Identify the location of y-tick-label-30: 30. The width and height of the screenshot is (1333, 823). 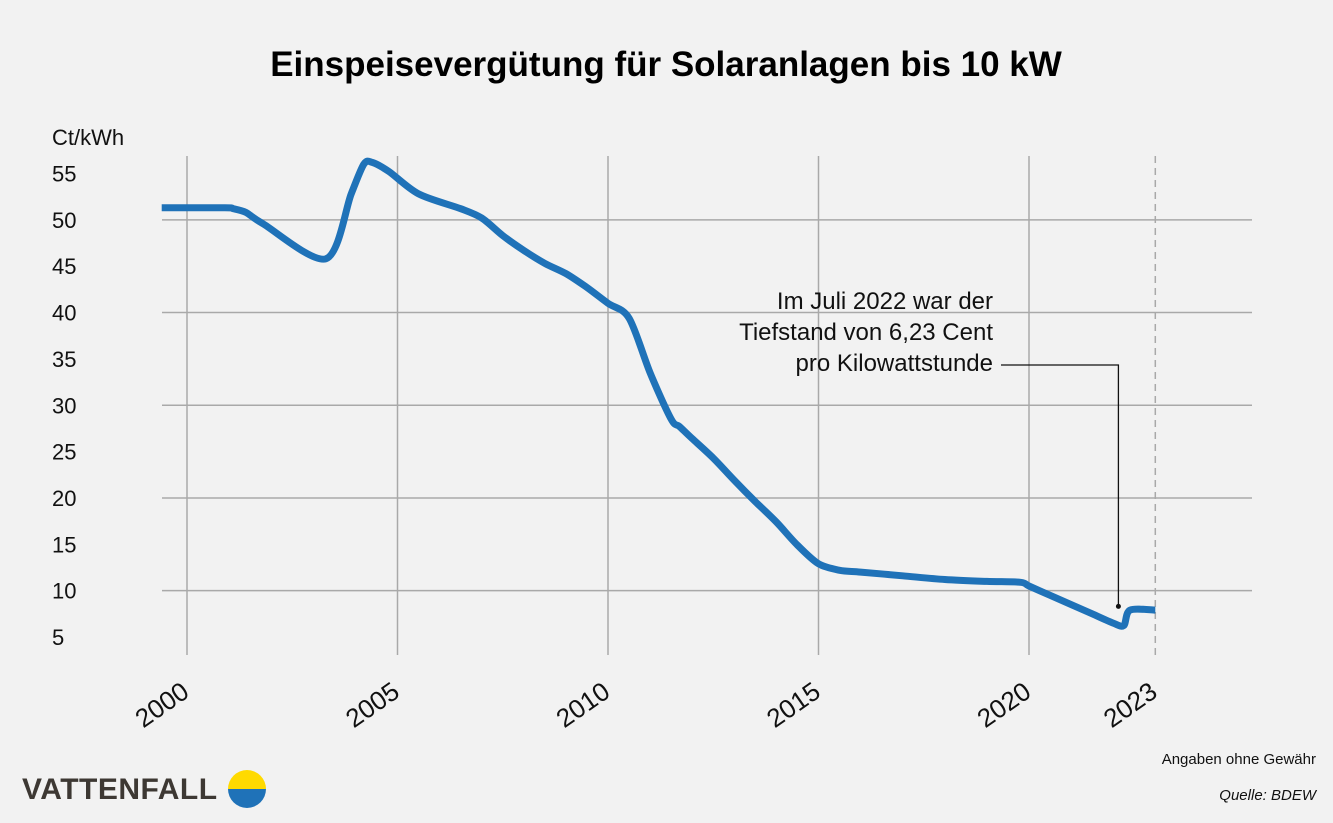
(64, 405).